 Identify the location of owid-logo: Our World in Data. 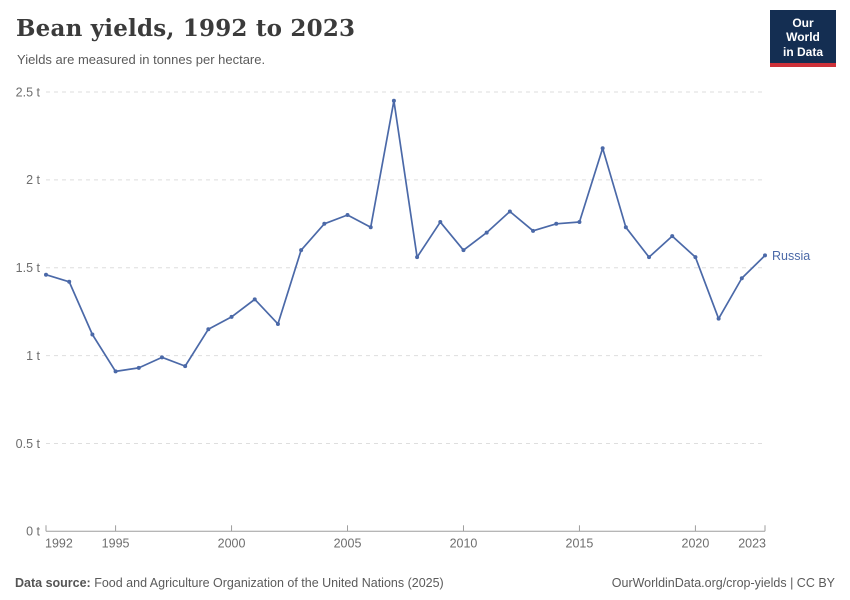
(803, 39).